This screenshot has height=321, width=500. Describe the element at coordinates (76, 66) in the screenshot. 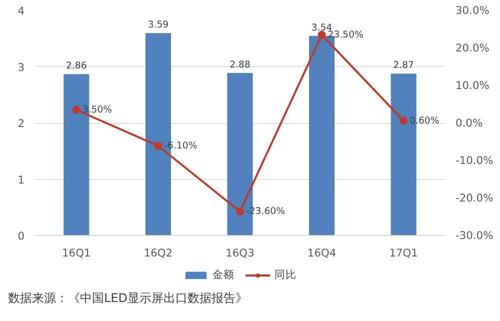

I see `data-label: 2.86` at that location.